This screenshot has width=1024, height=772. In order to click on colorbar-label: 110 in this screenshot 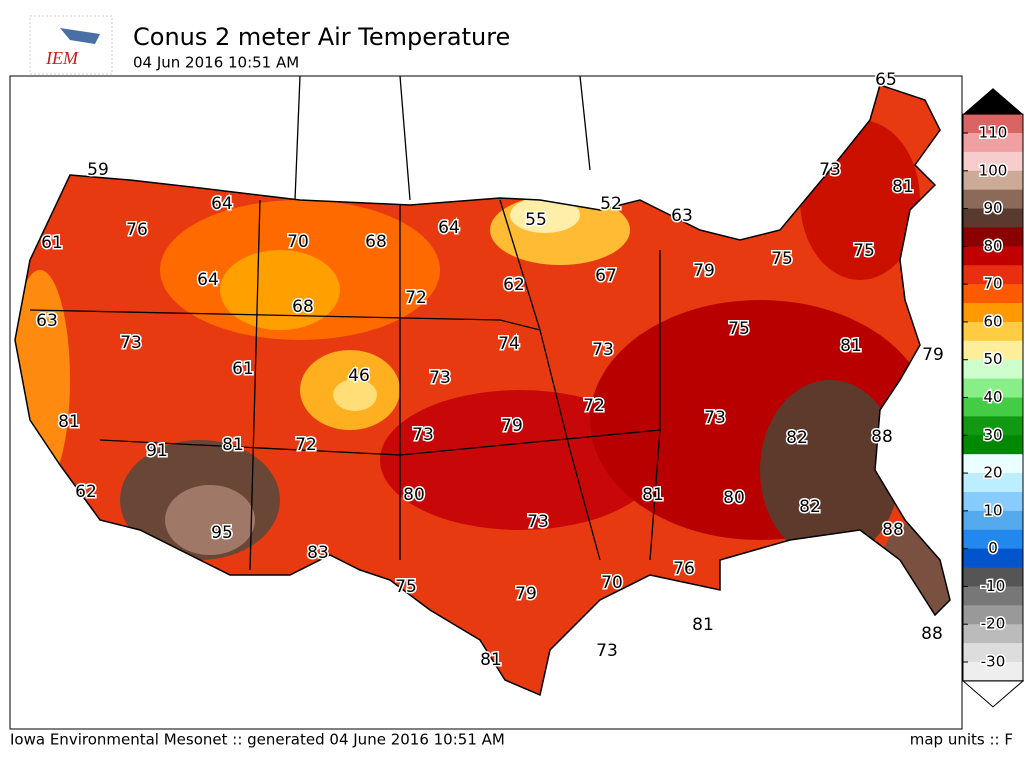, I will do `click(993, 133)`.